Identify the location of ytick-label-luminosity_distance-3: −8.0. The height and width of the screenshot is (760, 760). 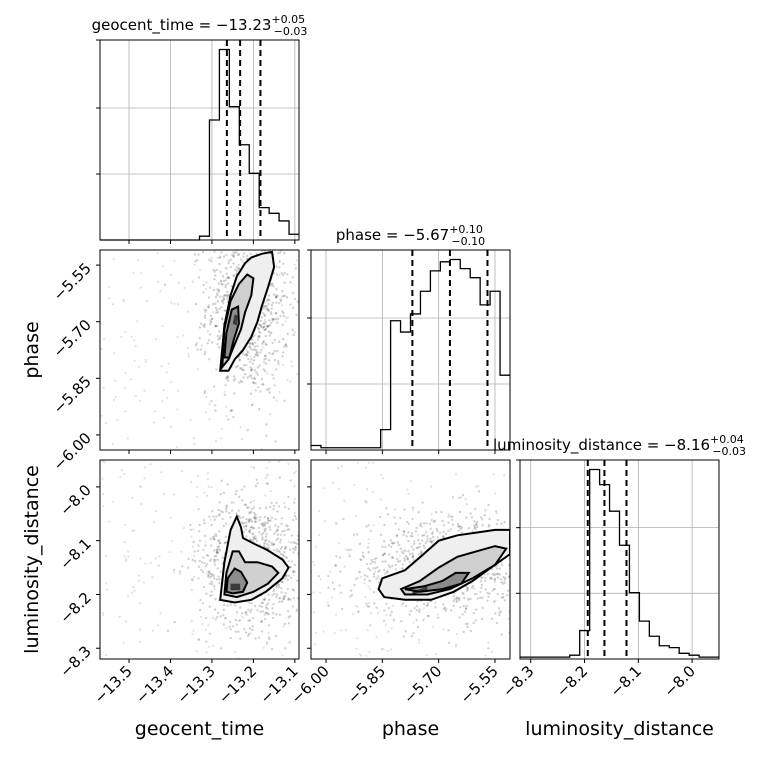
(75, 500).